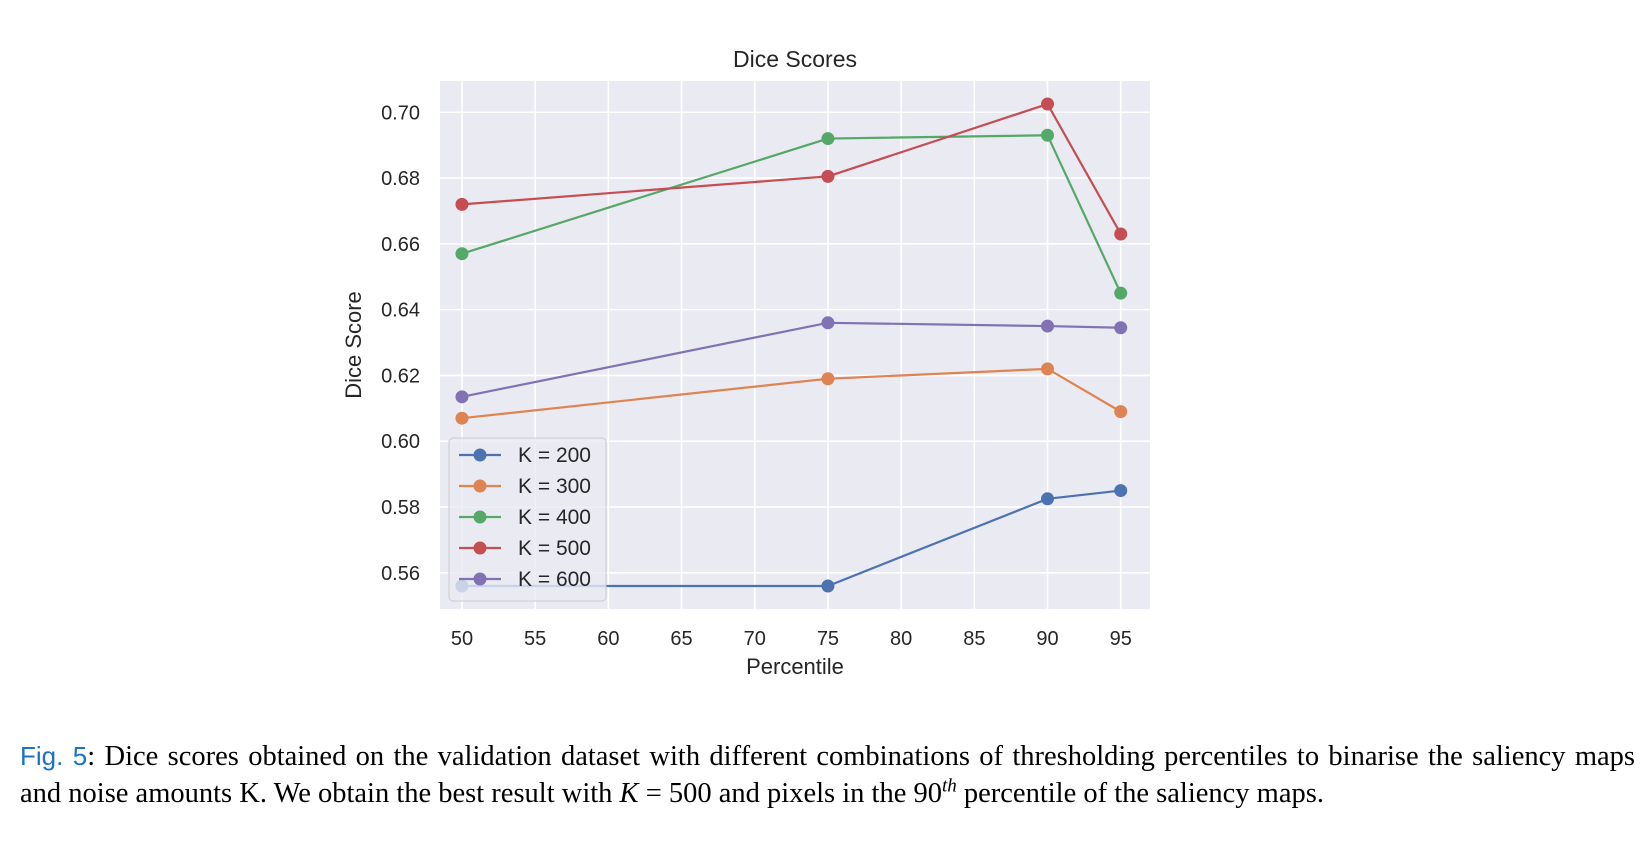 Image resolution: width=1647 pixels, height=868 pixels. Describe the element at coordinates (400, 245) in the screenshot. I see `y-tick-label: 0.66` at that location.